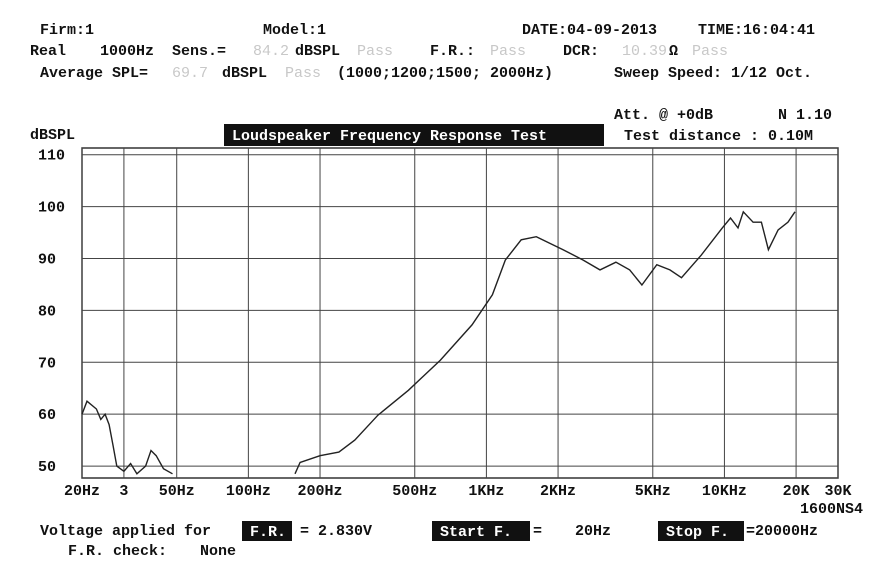 The image size is (880, 578). Describe the element at coordinates (52, 135) in the screenshot. I see `y-axis-label: dBSPL` at that location.